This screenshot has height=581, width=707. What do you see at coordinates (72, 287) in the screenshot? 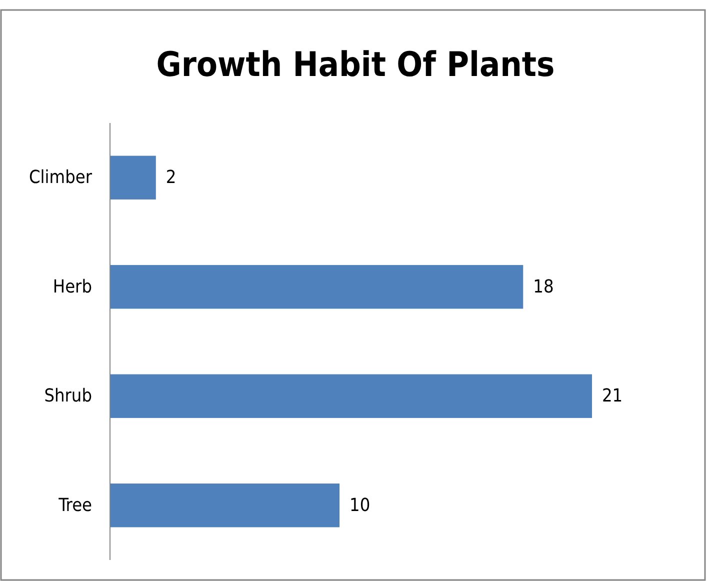
I see `y-tick-label: Herb` at bounding box center [72, 287].